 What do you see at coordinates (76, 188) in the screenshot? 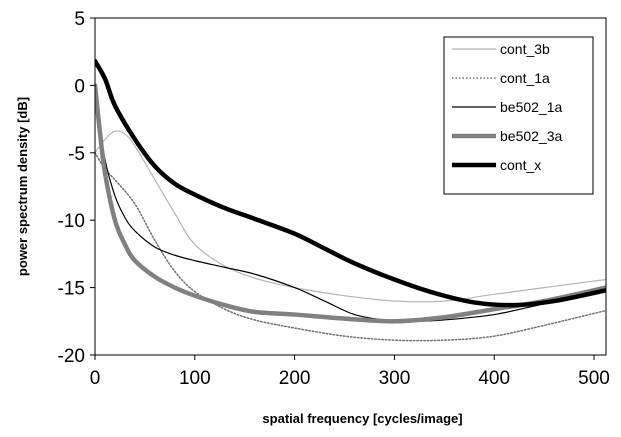
I see `y-axis-ticks: 5 0 -5 -10 -15 -20` at bounding box center [76, 188].